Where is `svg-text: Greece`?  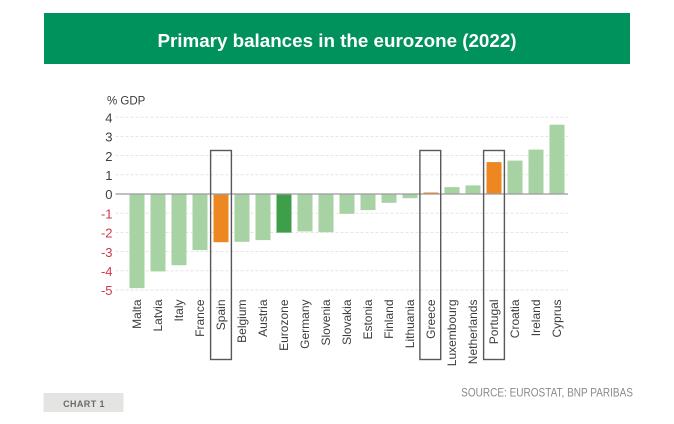 svg-text: Greece is located at coordinates (431, 319).